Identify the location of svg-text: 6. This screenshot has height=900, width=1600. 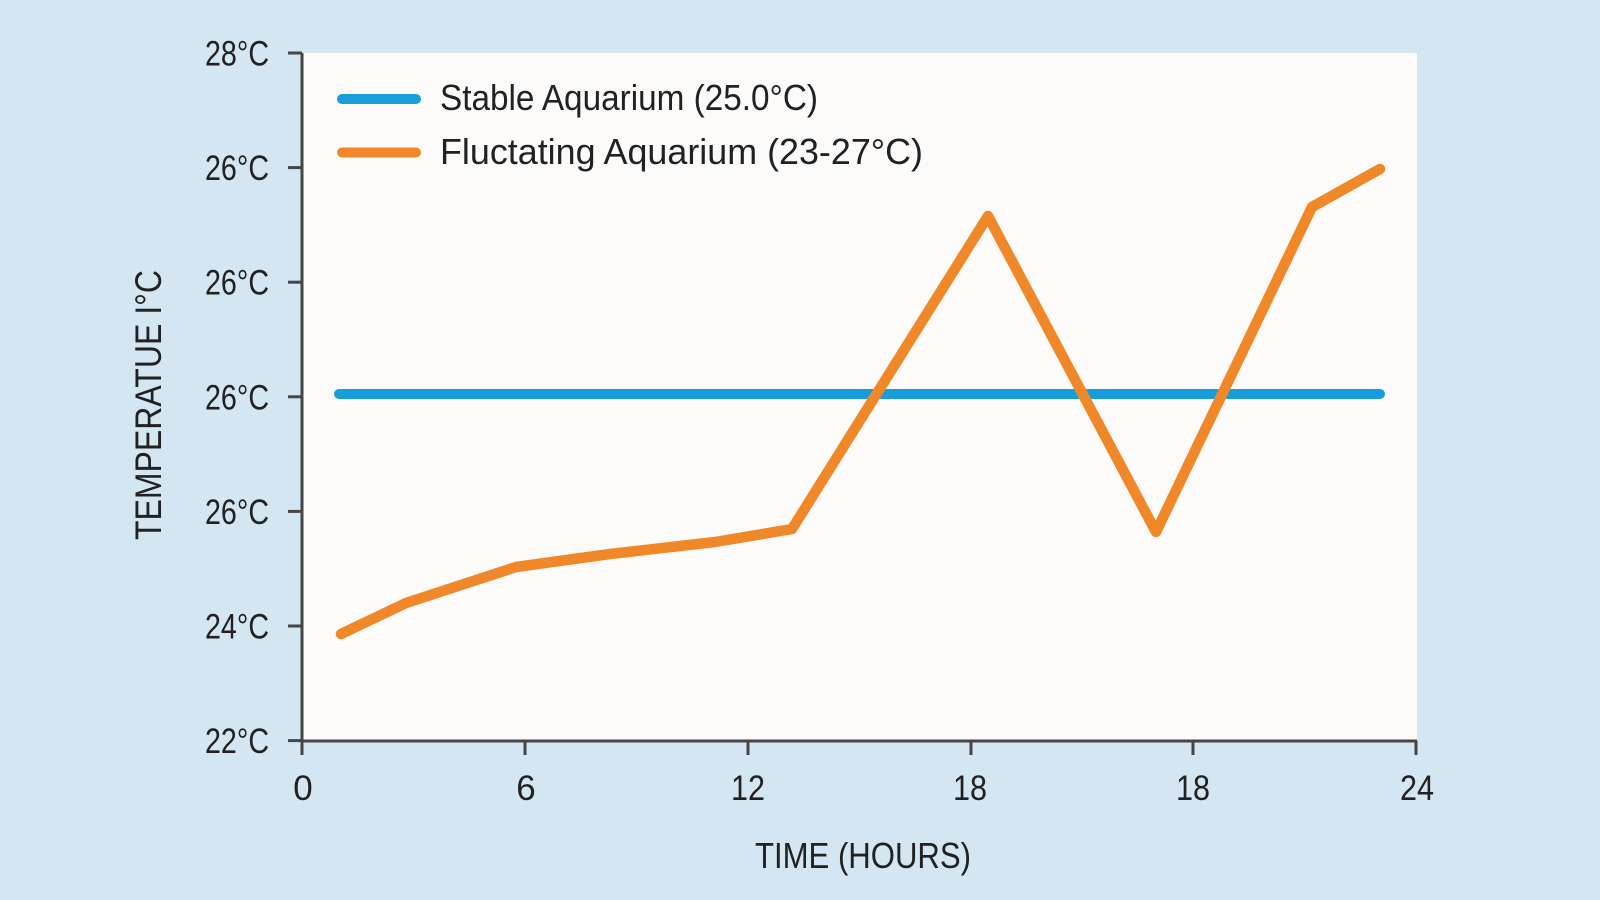
(525, 788).